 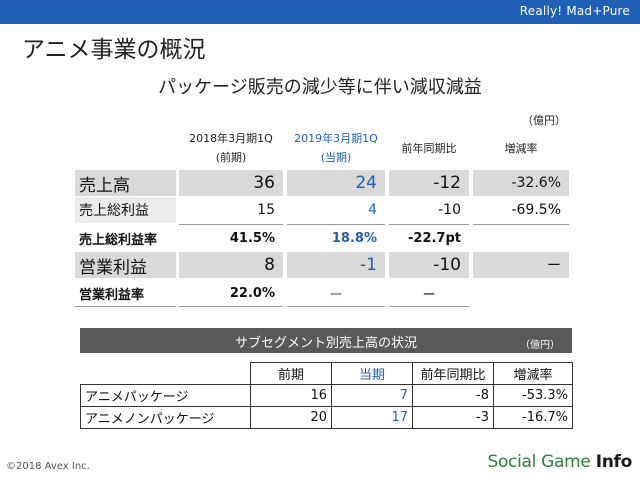 What do you see at coordinates (336, 157) in the screenshot?
I see `column-header-current-tag: (当期)` at bounding box center [336, 157].